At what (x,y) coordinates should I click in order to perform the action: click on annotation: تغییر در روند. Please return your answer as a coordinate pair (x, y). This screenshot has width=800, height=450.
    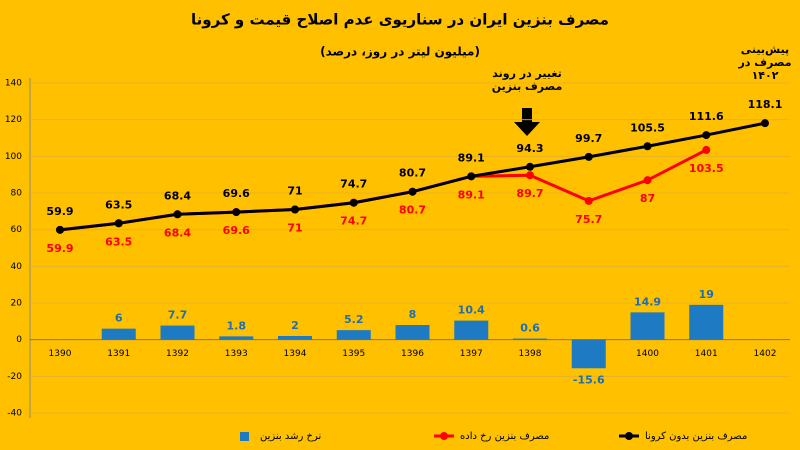
    Looking at the image, I should click on (526, 73).